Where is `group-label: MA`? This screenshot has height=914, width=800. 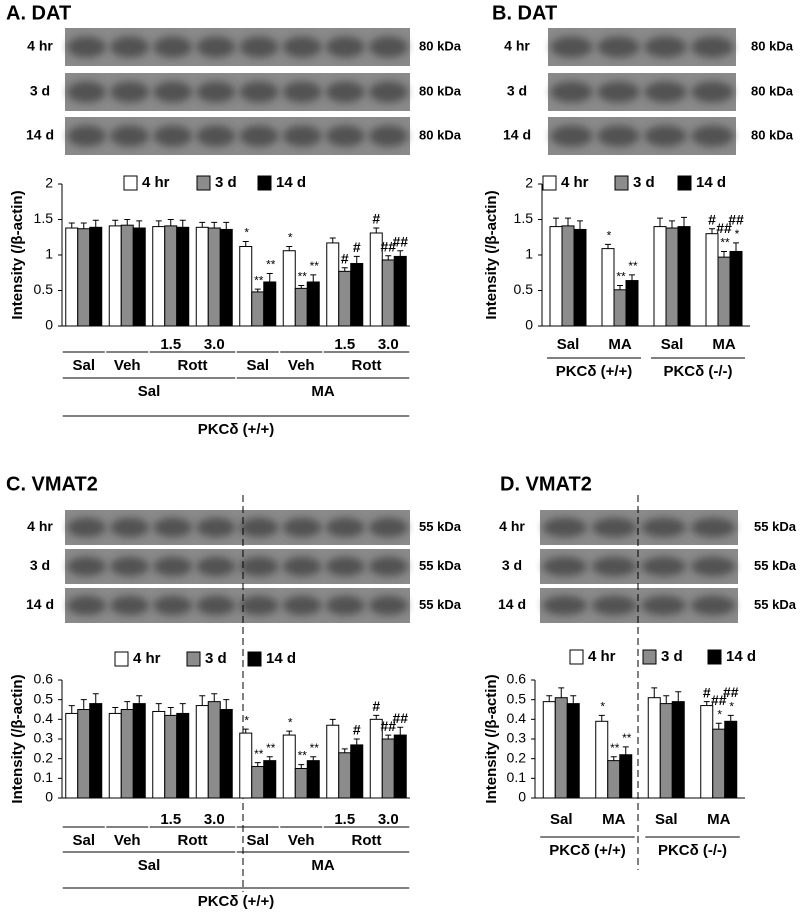
group-label: MA is located at coordinates (322, 865).